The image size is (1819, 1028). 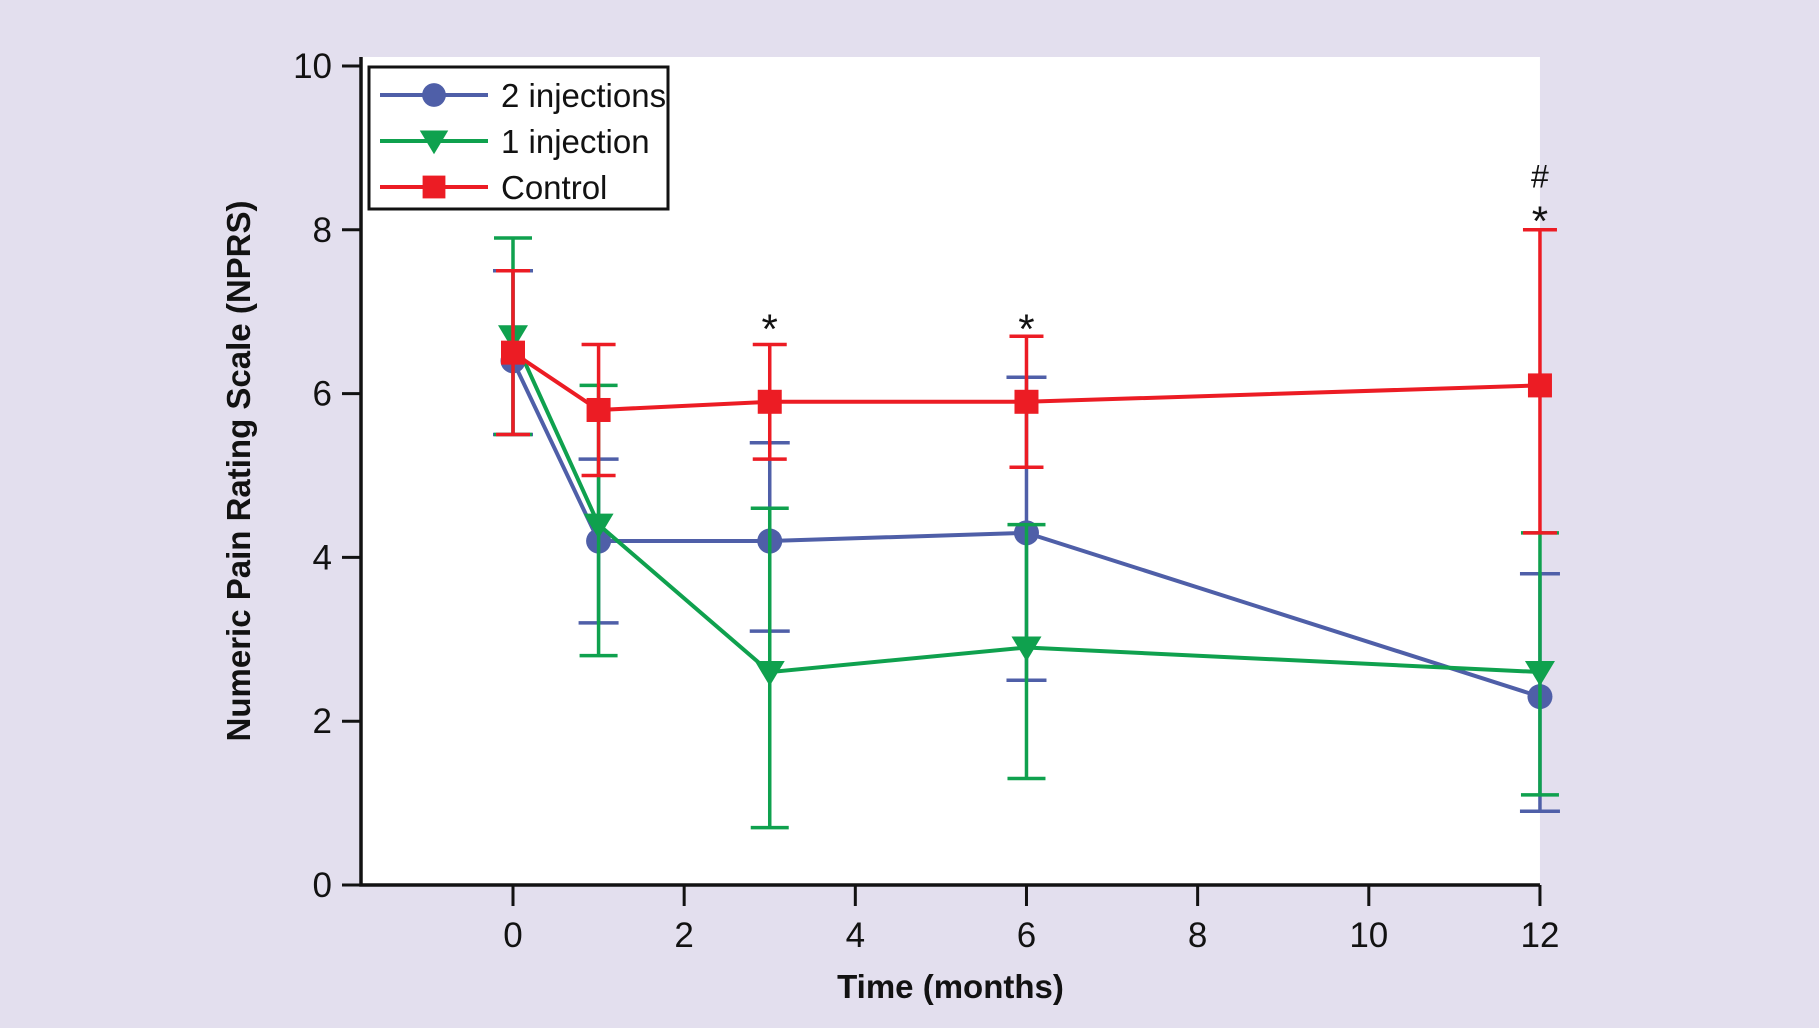 What do you see at coordinates (950, 986) in the screenshot?
I see `x-axis-label: Time (months)` at bounding box center [950, 986].